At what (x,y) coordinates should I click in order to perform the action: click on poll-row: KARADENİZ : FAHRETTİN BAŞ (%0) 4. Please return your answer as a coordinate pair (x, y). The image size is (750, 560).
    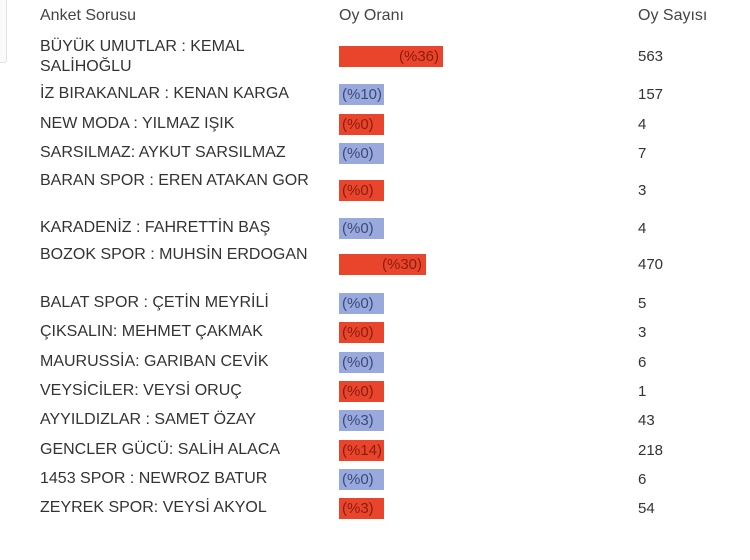
    Looking at the image, I should click on (375, 227).